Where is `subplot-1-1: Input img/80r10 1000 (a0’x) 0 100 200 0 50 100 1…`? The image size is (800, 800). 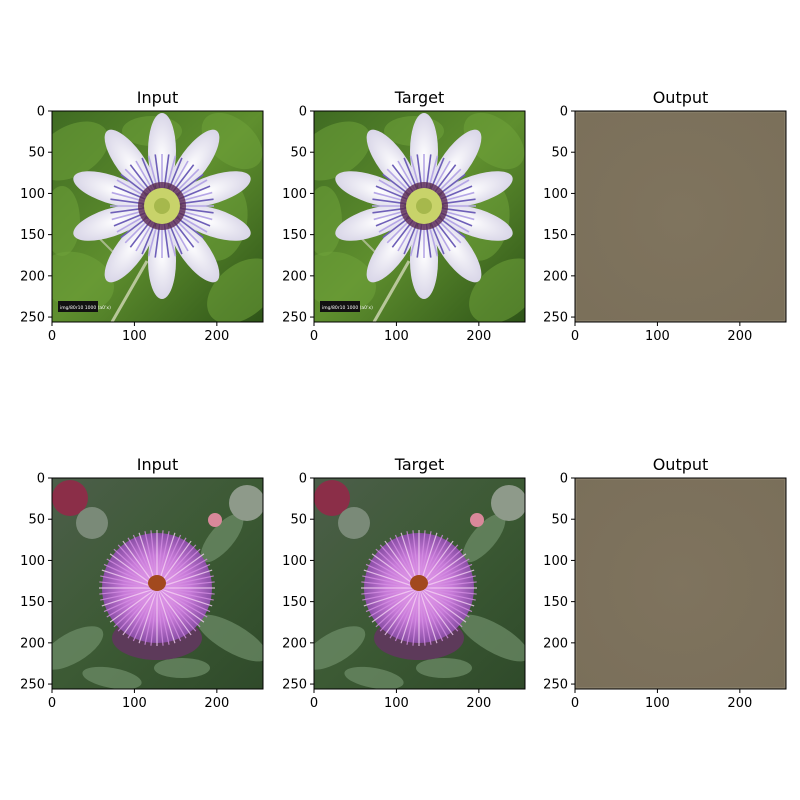 subplot-1-1: Input img/80r10 1000 (a0’x) 0 100 200 0 50 100 1… is located at coordinates (142, 216).